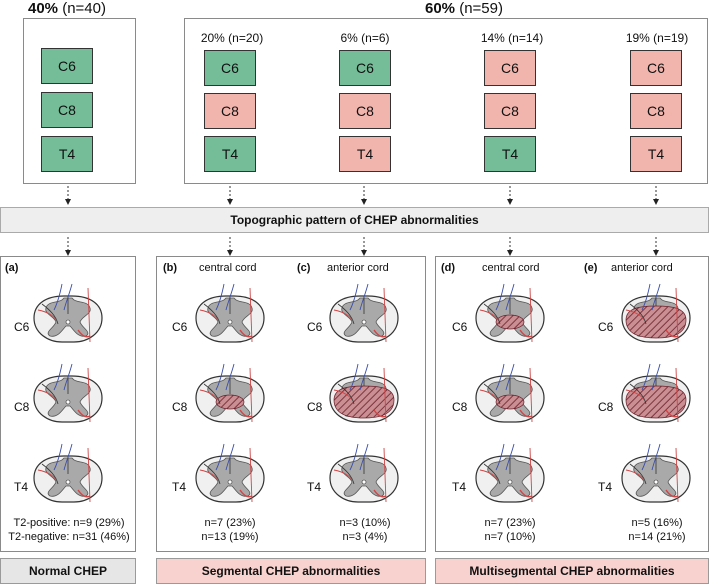  What do you see at coordinates (67, 110) in the screenshot?
I see `level-c8-normal: C8` at bounding box center [67, 110].